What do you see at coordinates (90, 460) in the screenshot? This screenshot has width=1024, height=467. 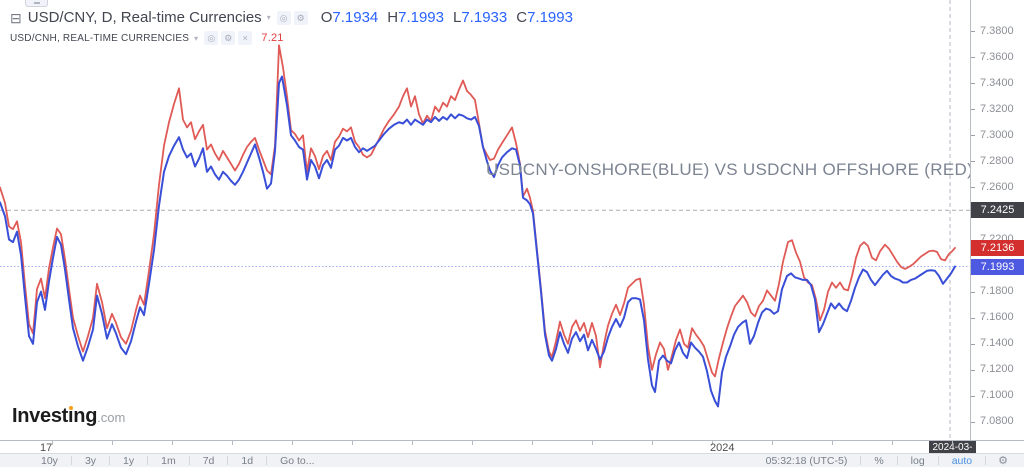 I see `range-3y: 3y` at bounding box center [90, 460].